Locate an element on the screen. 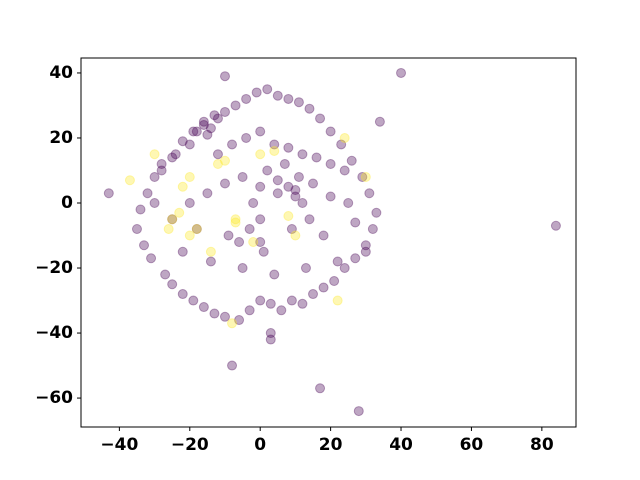 The width and height of the screenshot is (640, 480). y-tick-label: −20 is located at coordinates (54, 268).